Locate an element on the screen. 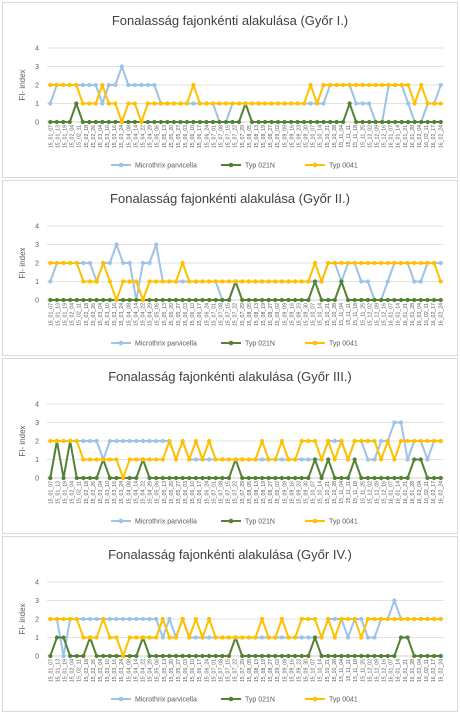 The image size is (460, 712). x-tick-label: 15_04_08 is located at coordinates (129, 136).